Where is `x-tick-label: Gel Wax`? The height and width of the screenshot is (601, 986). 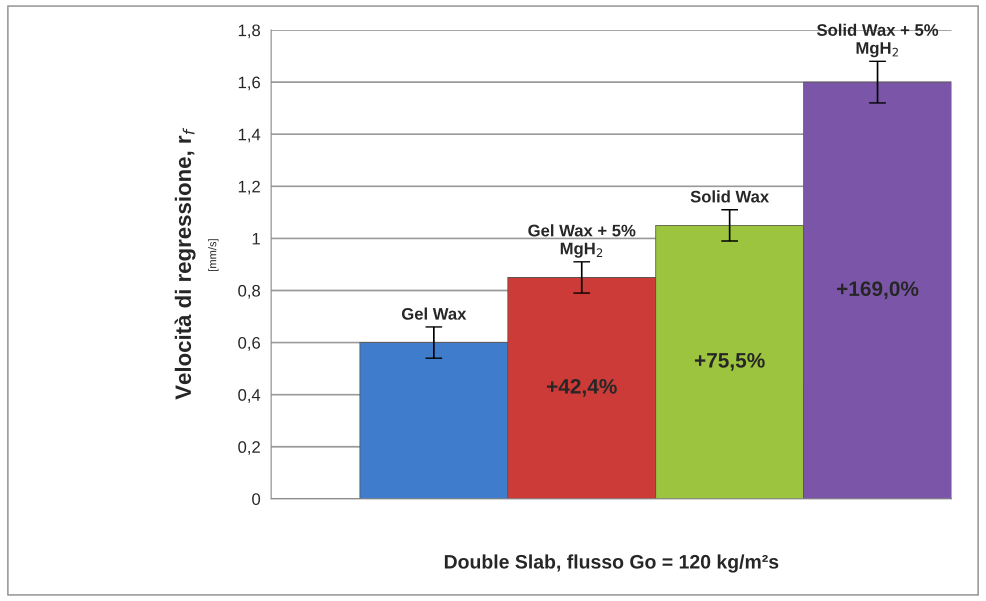
x-tick-label: Gel Wax is located at coordinates (434, 314).